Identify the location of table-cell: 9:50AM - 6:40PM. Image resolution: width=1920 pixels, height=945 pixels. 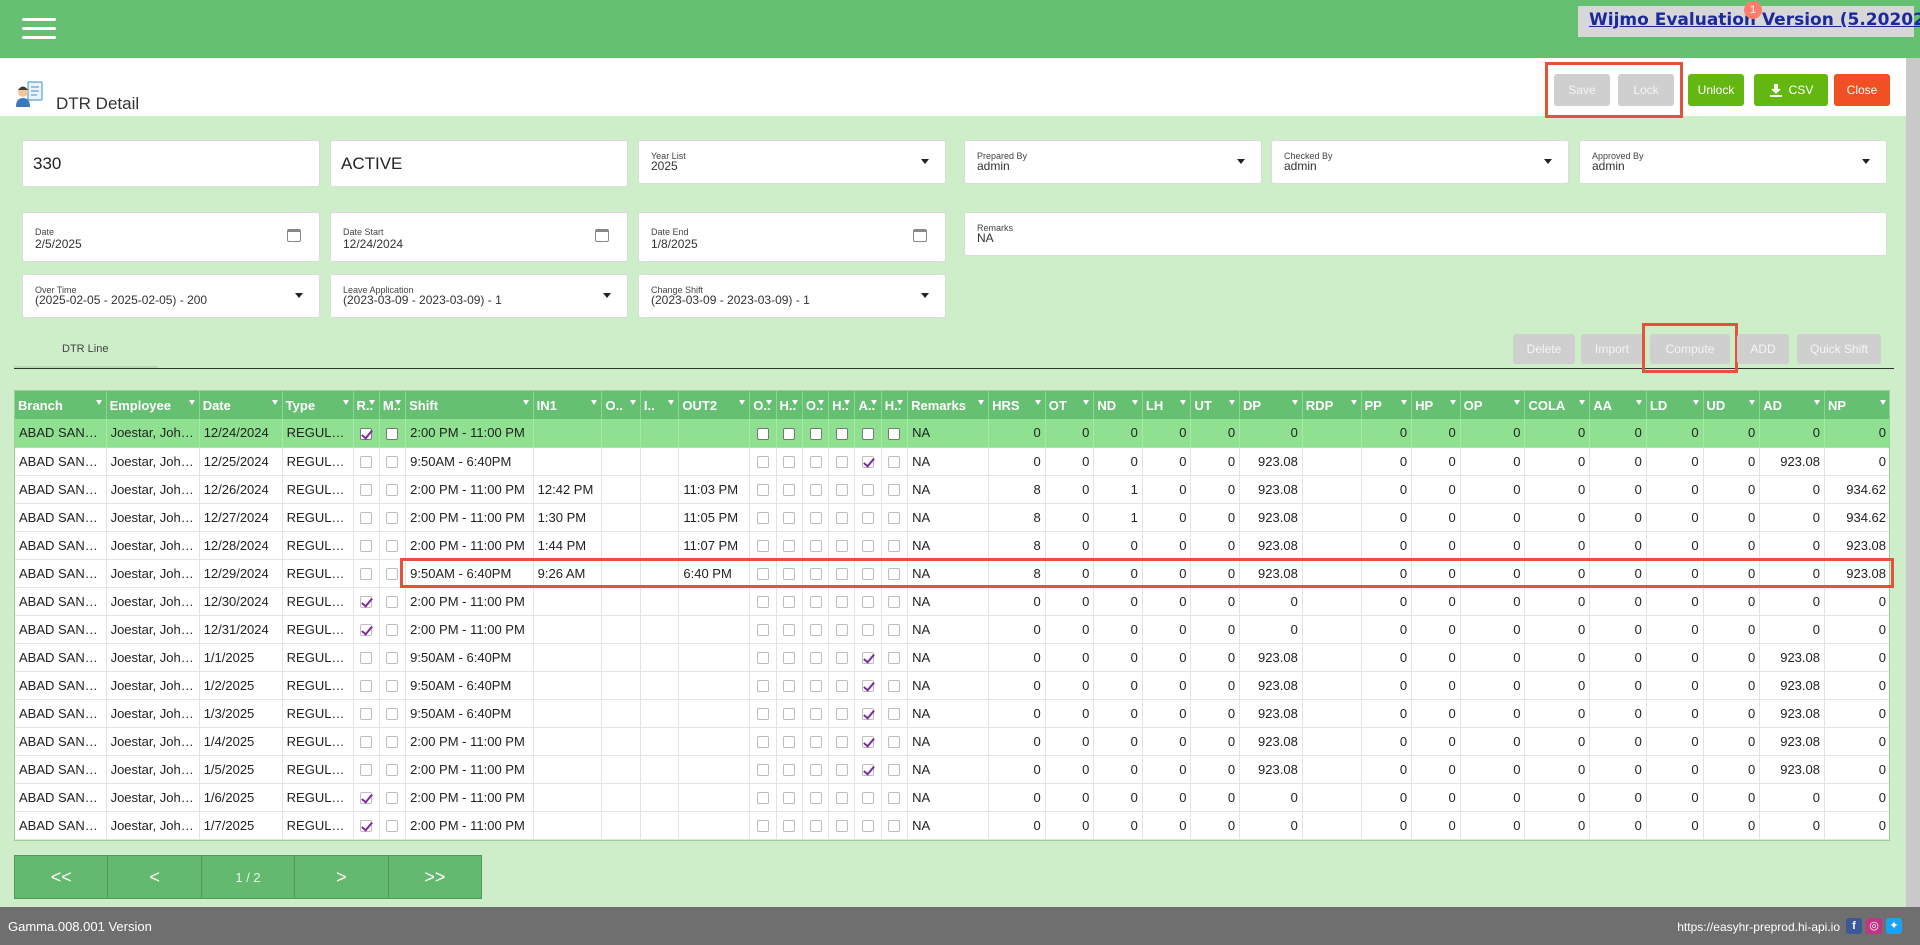
(469, 461).